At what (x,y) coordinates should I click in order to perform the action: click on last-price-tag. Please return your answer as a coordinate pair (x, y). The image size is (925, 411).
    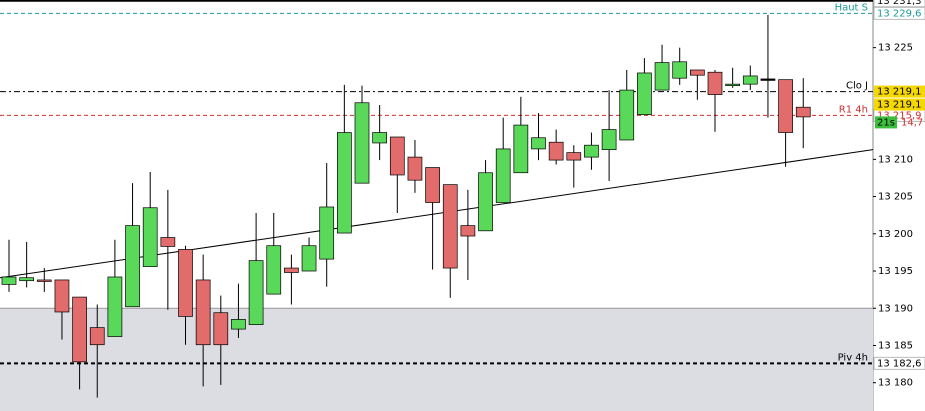
    Looking at the image, I should click on (899, 104).